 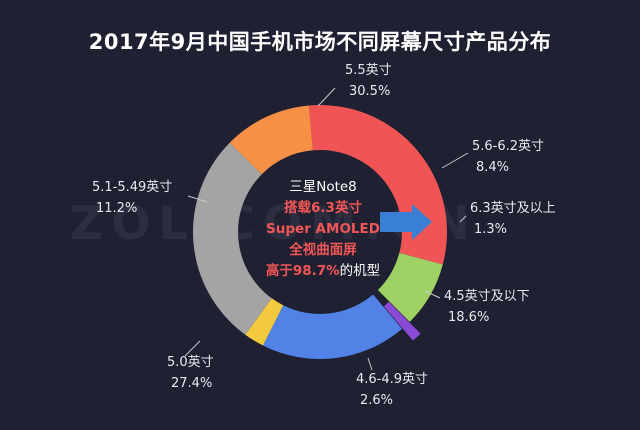 What do you see at coordinates (302, 271) in the screenshot?
I see `center-highlight: 高于98.7%` at bounding box center [302, 271].